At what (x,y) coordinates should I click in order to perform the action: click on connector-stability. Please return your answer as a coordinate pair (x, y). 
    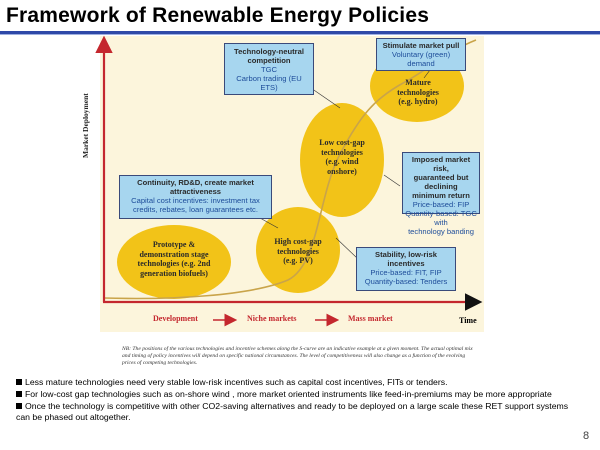
    Looking at the image, I should click on (346, 248).